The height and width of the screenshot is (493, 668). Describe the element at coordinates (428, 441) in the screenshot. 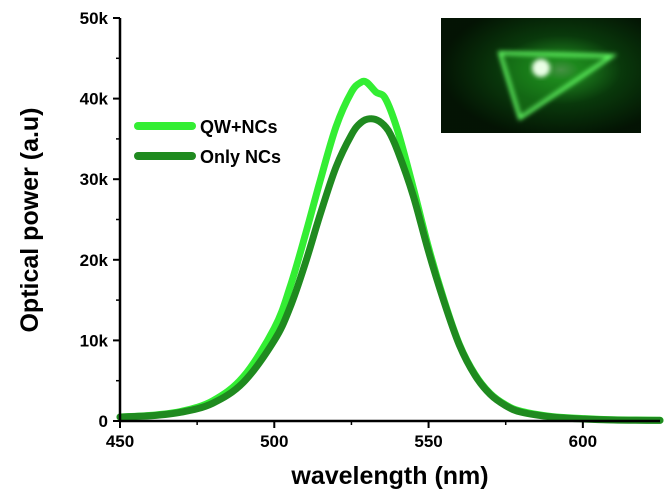

I see `x-tick-label: 550` at that location.